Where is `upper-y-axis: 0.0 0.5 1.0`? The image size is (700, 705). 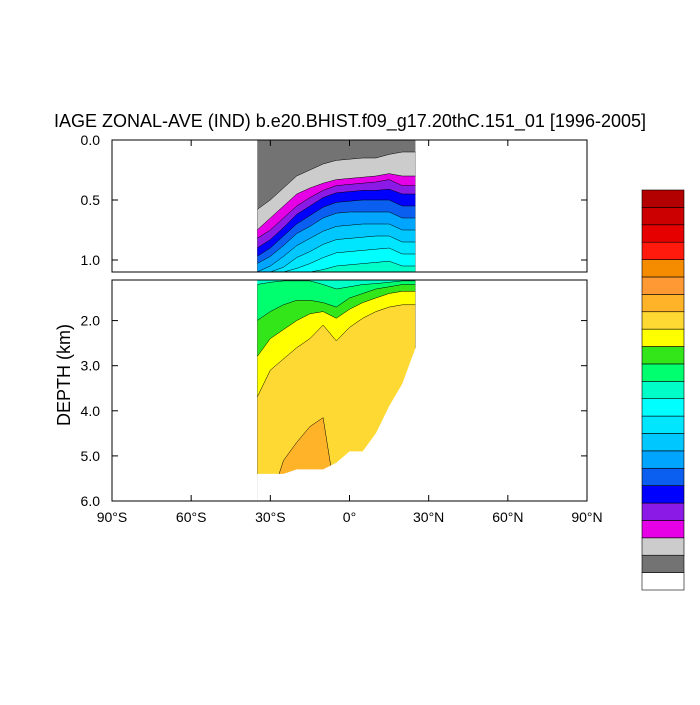
upper-y-axis: 0.0 0.5 1.0 is located at coordinates (334, 200).